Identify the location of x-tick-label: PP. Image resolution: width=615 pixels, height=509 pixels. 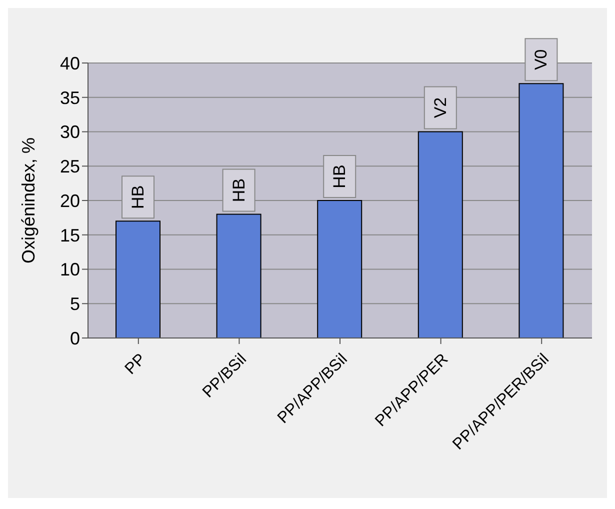
(136, 364).